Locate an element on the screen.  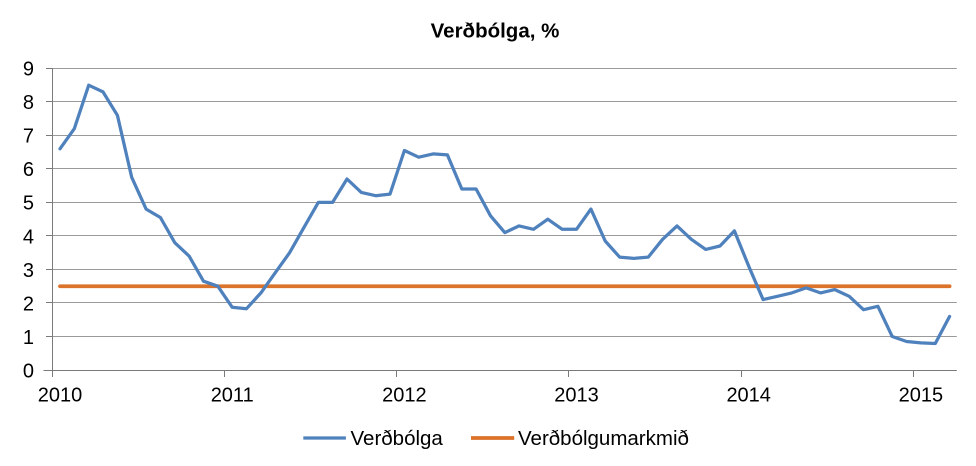
svg-text: 2011 is located at coordinates (232, 396).